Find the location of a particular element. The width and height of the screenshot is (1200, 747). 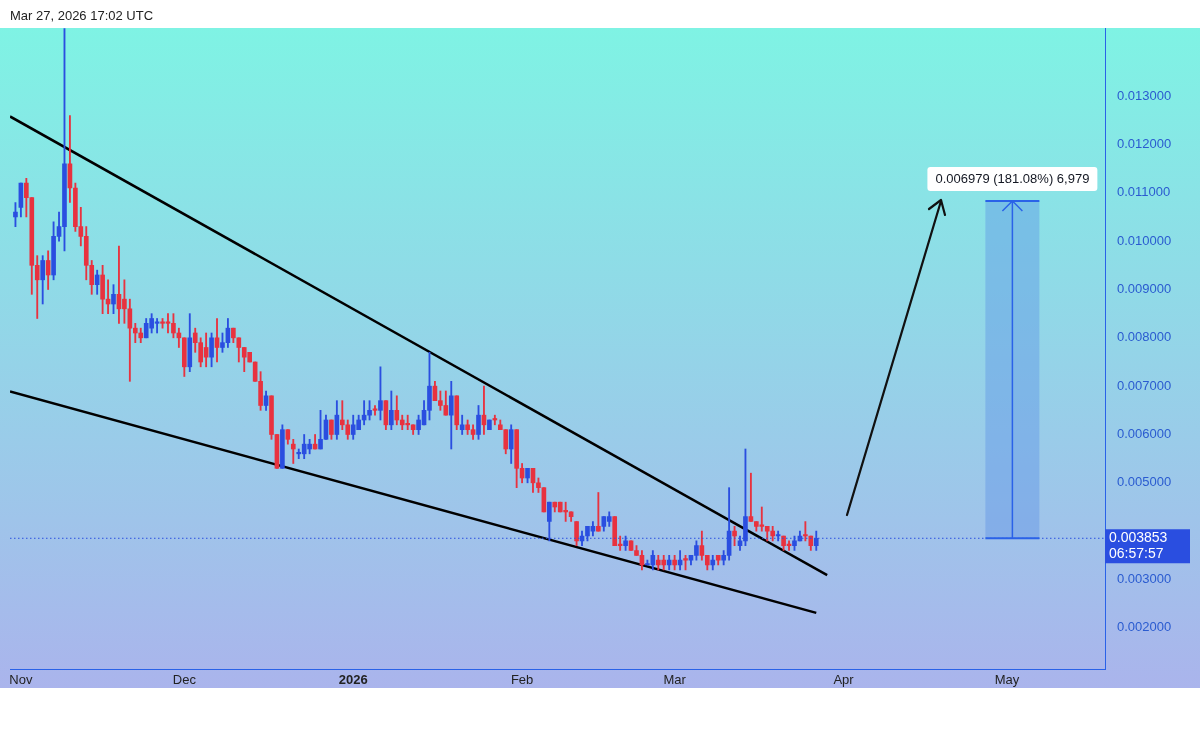

x-tick-label: Dec is located at coordinates (184, 679).